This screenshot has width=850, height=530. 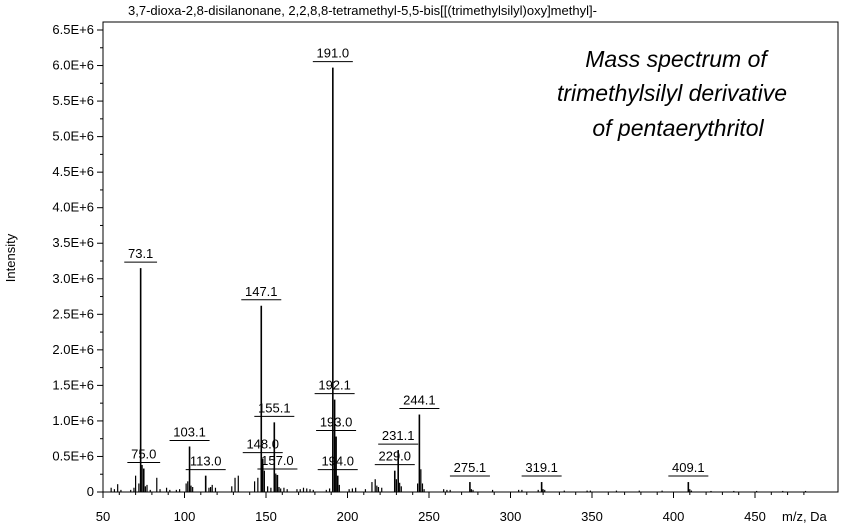 What do you see at coordinates (143, 454) in the screenshot?
I see `peak-label: 75.0` at bounding box center [143, 454].